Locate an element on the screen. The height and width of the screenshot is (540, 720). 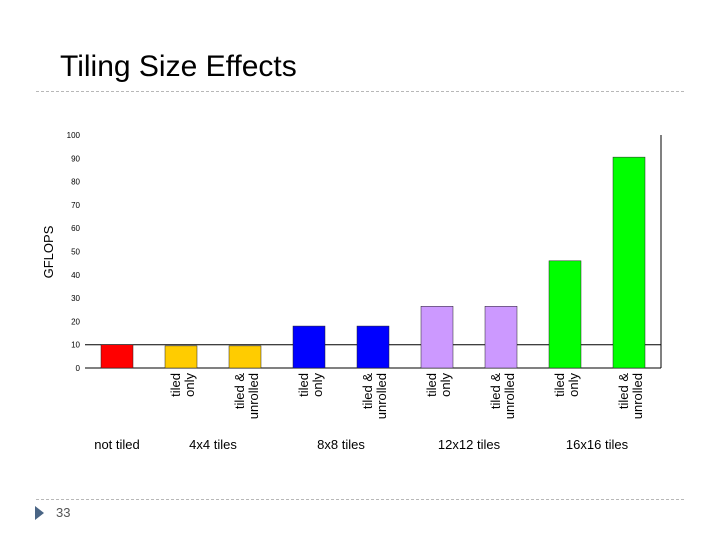
y-tick-label: 40 is located at coordinates (75, 275).